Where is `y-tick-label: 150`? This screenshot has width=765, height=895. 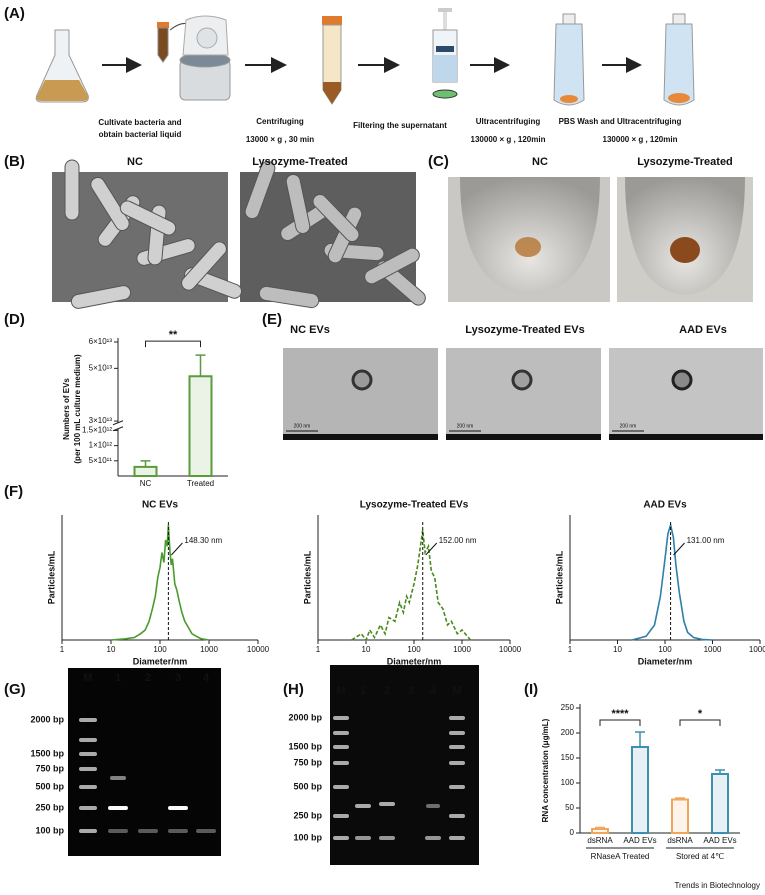
y-tick-label: 150 is located at coordinates (568, 757).